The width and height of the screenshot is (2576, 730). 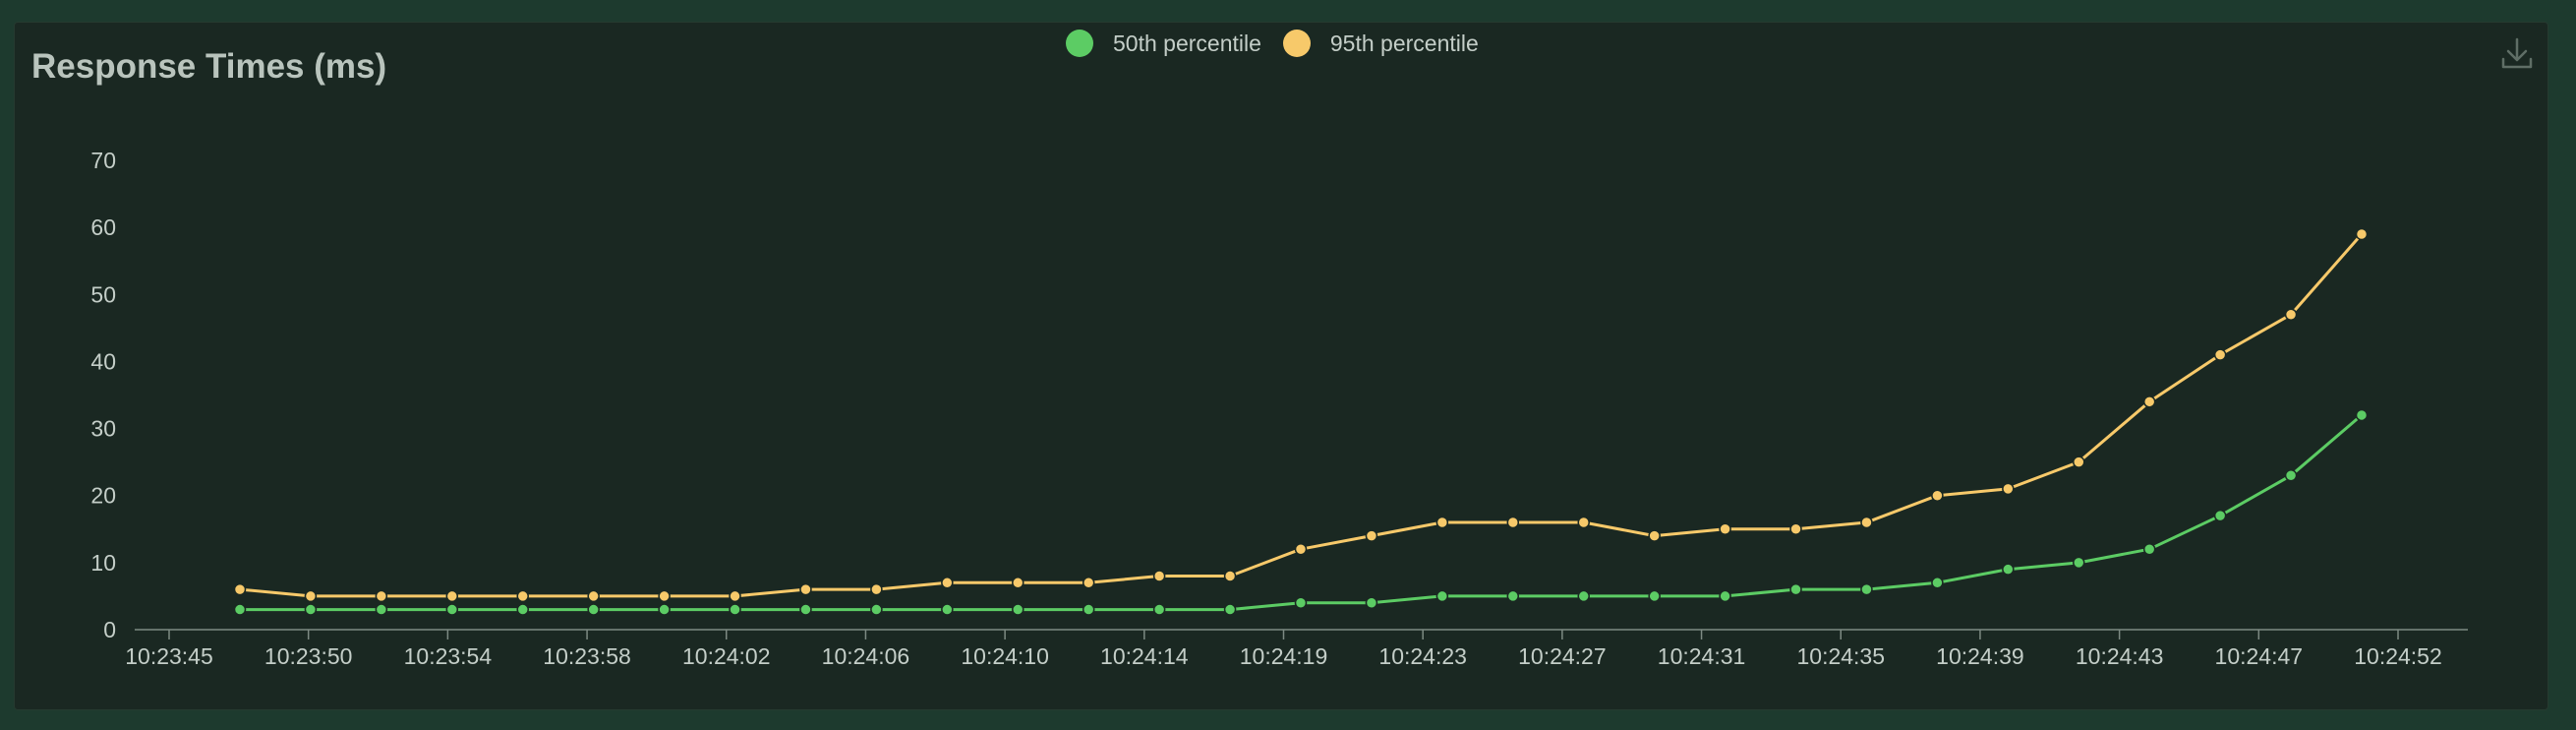 What do you see at coordinates (1079, 43) in the screenshot?
I see `legend-marker-p50` at bounding box center [1079, 43].